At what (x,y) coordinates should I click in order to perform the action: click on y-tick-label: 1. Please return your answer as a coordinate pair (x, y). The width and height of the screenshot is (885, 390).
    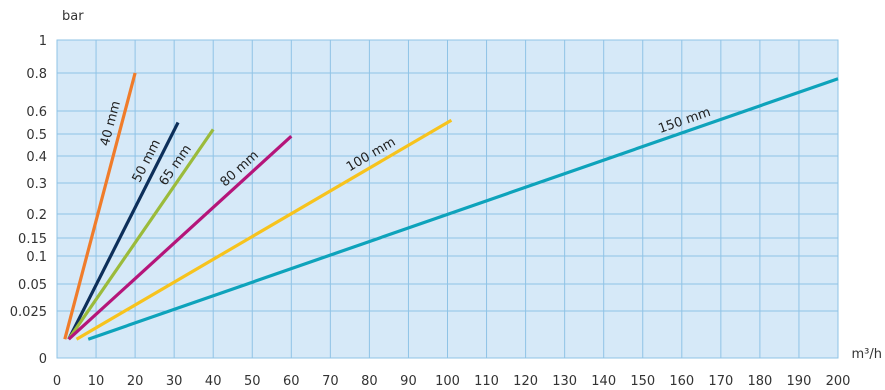
    Looking at the image, I should click on (43, 41).